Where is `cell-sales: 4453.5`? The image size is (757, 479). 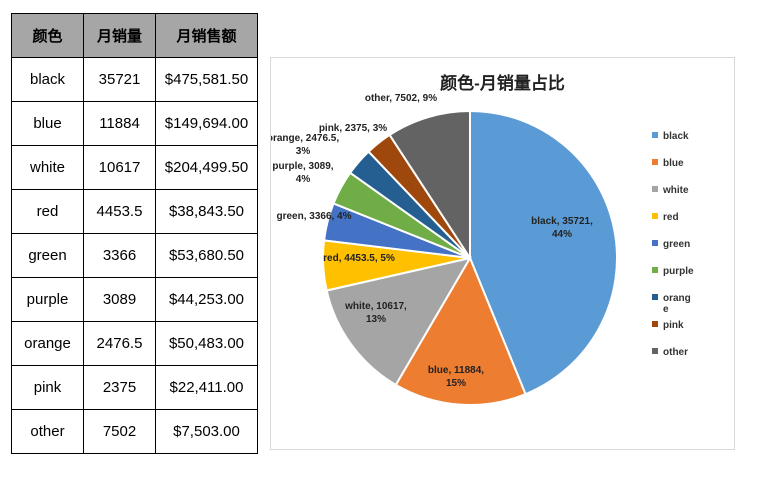 cell-sales: 4453.5 is located at coordinates (119, 211).